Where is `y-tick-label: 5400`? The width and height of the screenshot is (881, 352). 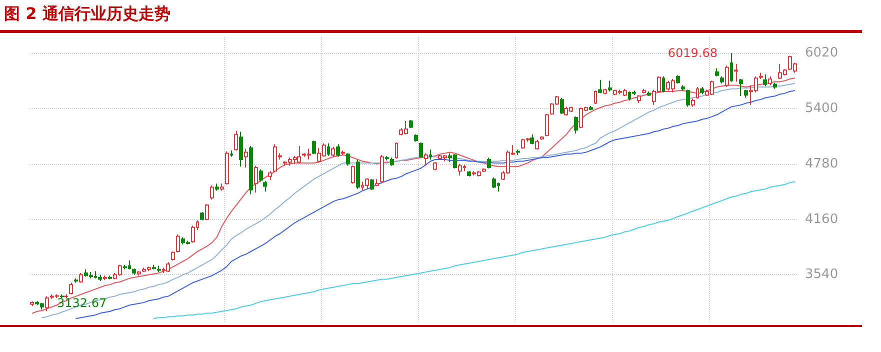 y-tick-label: 5400 is located at coordinates (821, 108).